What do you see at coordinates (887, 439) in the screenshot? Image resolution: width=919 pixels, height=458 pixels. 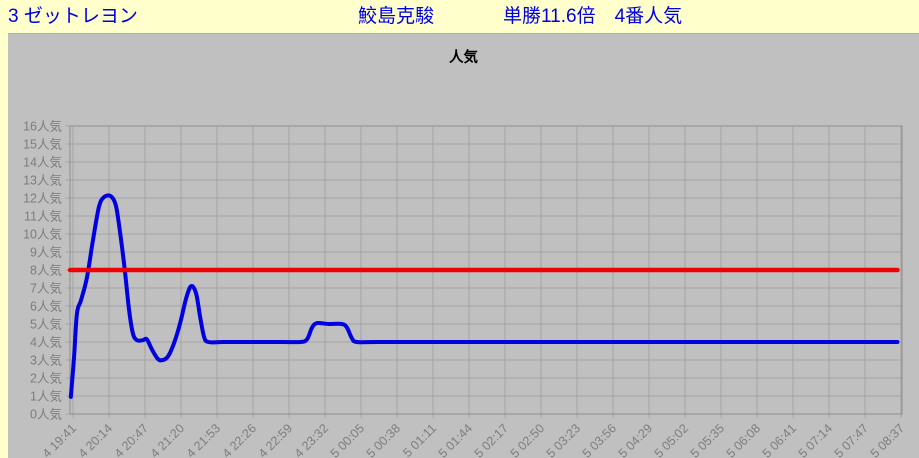 I see `x-axis-label: 5 08:37` at bounding box center [887, 439].